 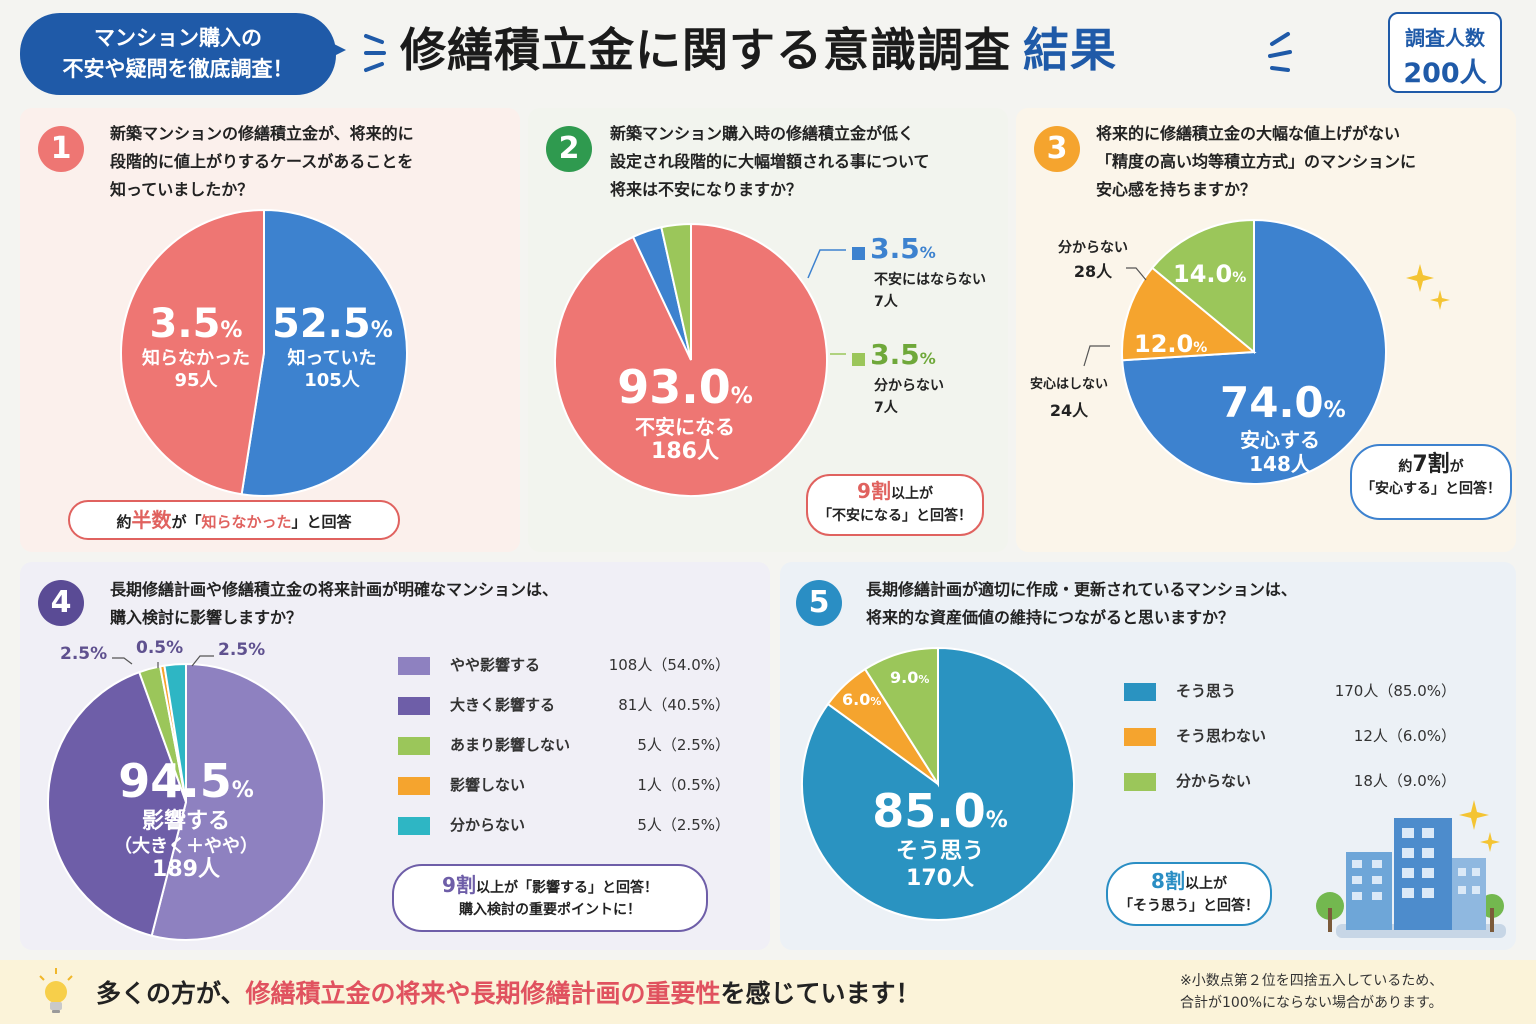 What do you see at coordinates (1168, 881) in the screenshot?
I see `q5-callout-highlight: 8割` at bounding box center [1168, 881].